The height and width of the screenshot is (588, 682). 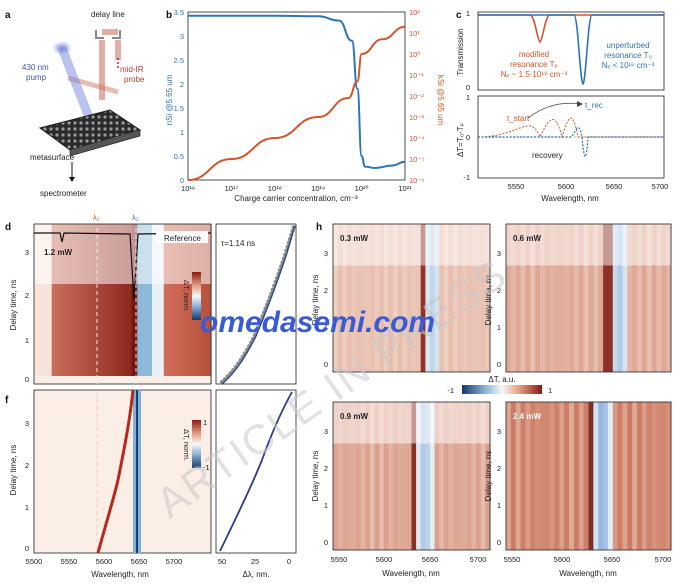 I want to click on h-xtick: 5600, so click(x=562, y=559).